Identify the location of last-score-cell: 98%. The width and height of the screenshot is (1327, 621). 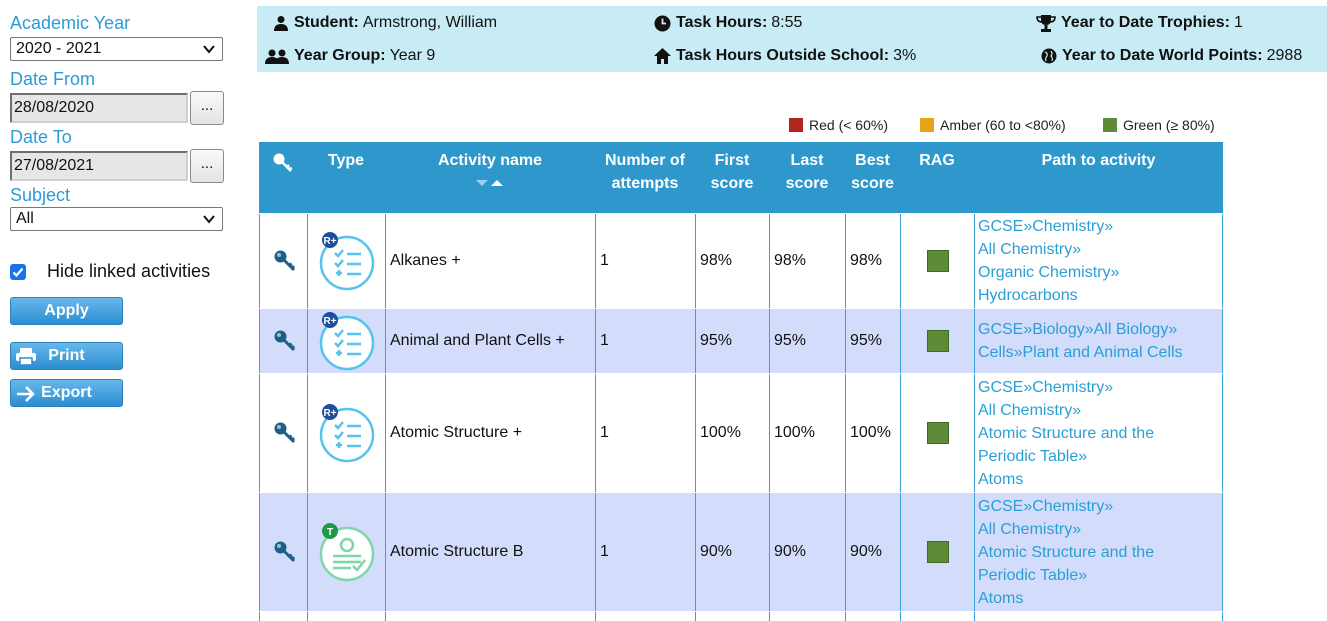
(807, 261).